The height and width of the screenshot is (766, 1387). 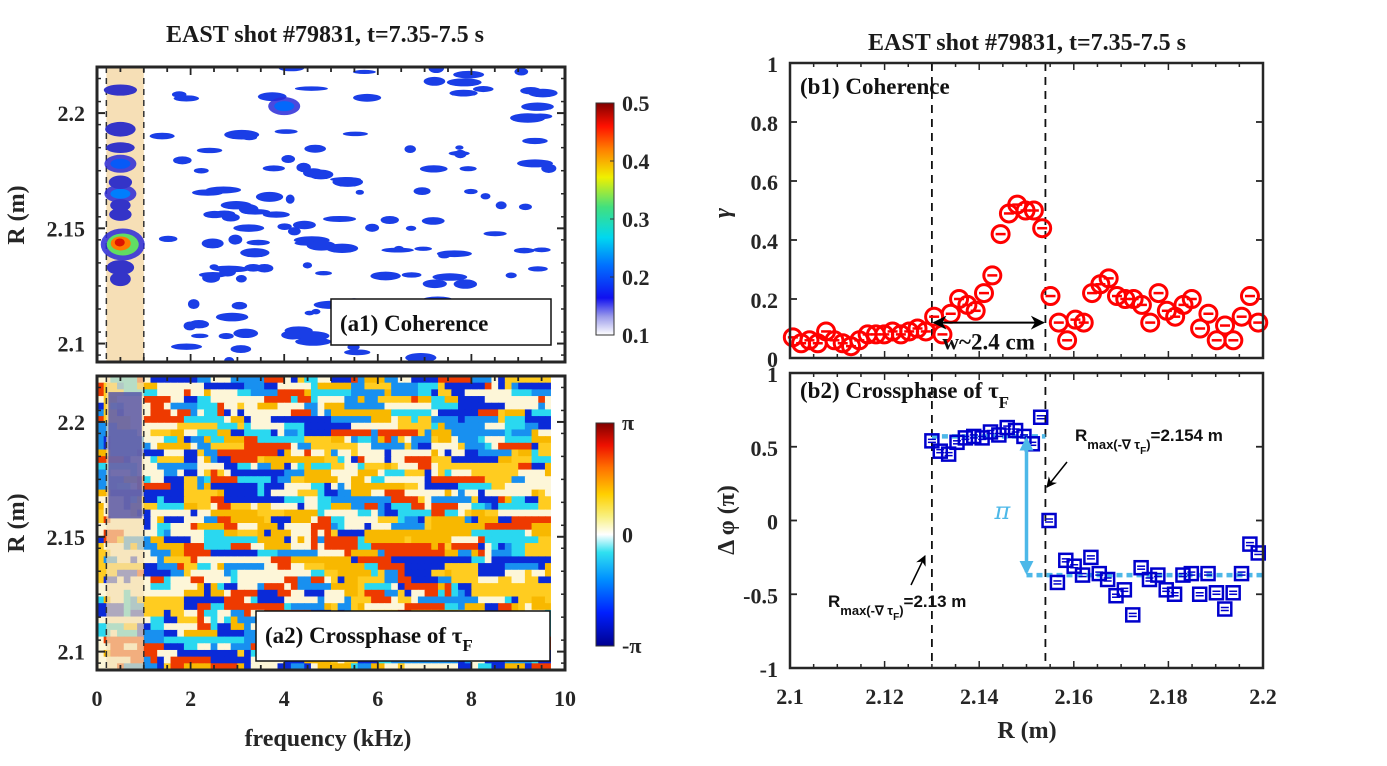 What do you see at coordinates (1141, 567) in the screenshot?
I see `b2-data-point` at bounding box center [1141, 567].